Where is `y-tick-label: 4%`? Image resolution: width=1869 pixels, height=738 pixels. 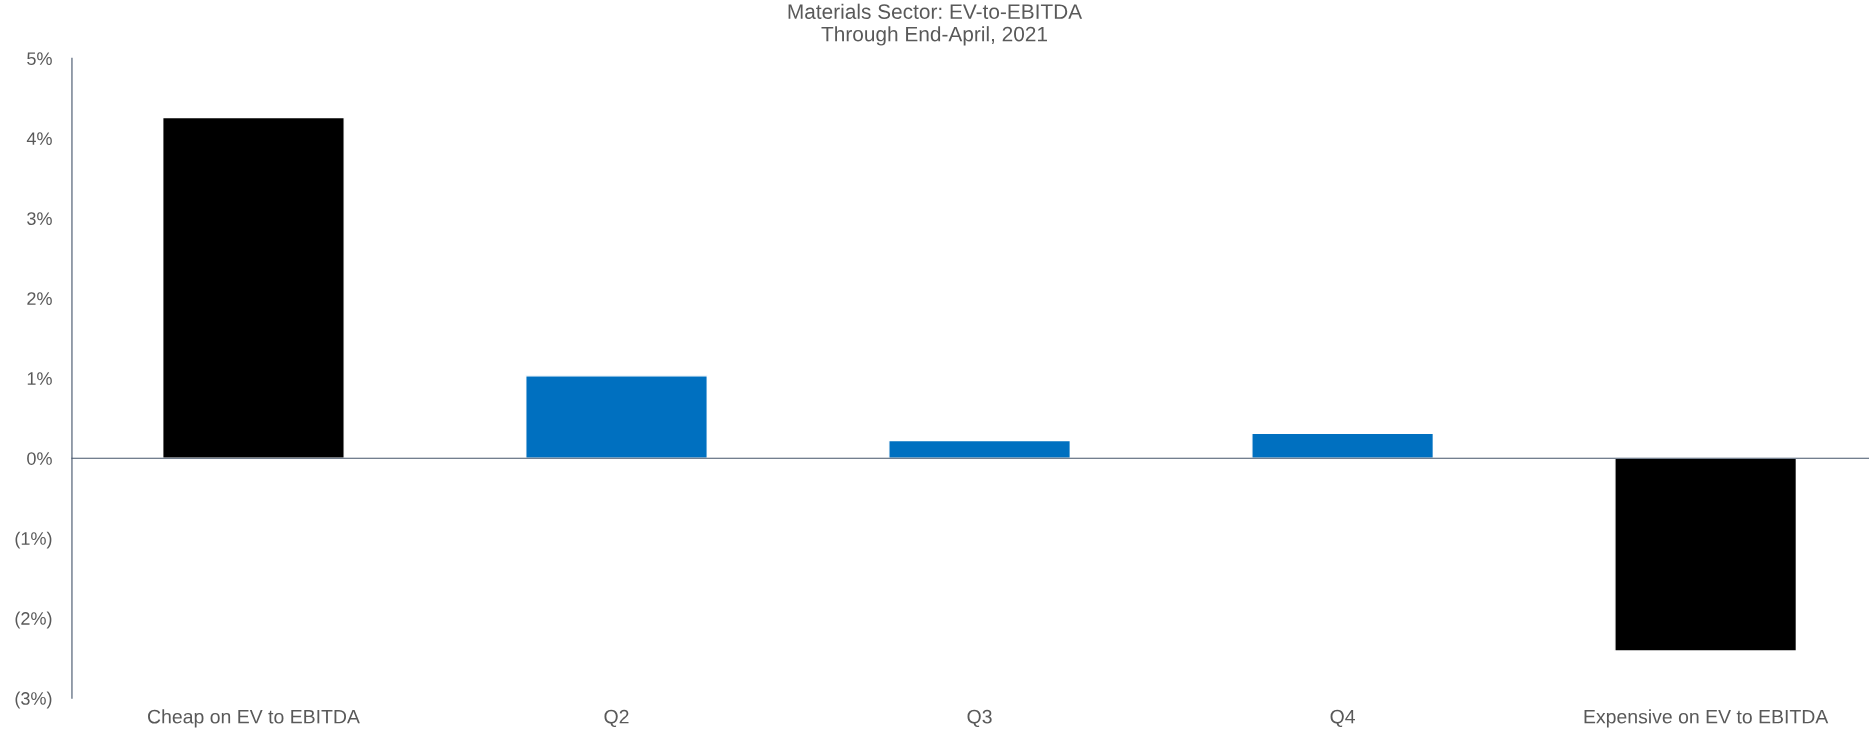 y-tick-label: 4% is located at coordinates (39, 138).